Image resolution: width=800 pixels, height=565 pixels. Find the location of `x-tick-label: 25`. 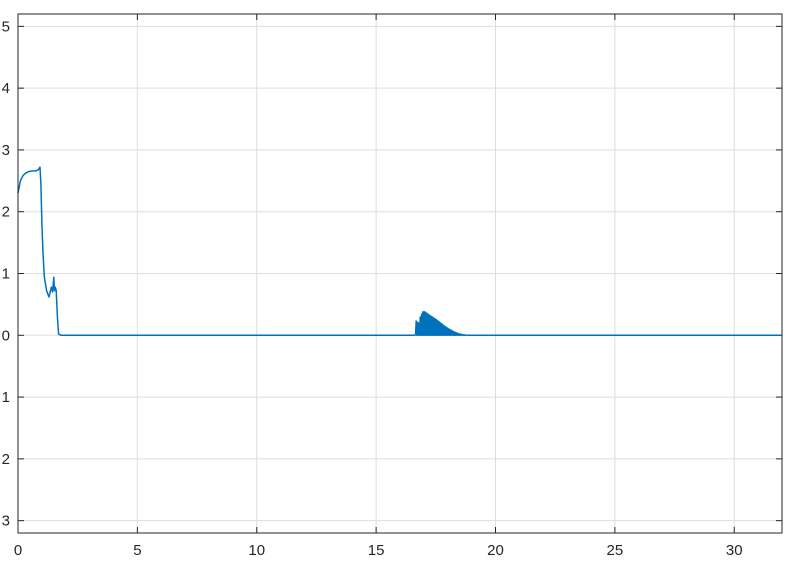

x-tick-label: 25 is located at coordinates (615, 550).